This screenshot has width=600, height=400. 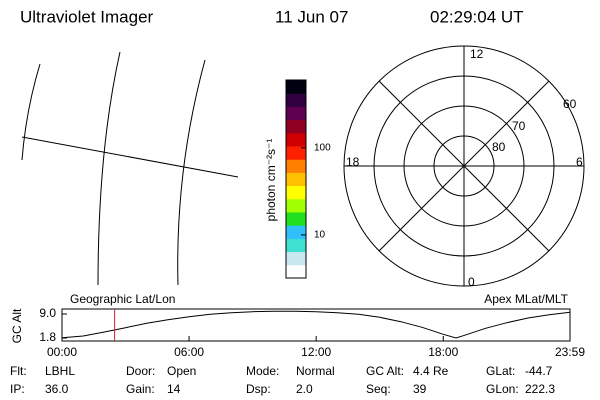 I want to click on field-label: Dsp:, so click(x=258, y=389).